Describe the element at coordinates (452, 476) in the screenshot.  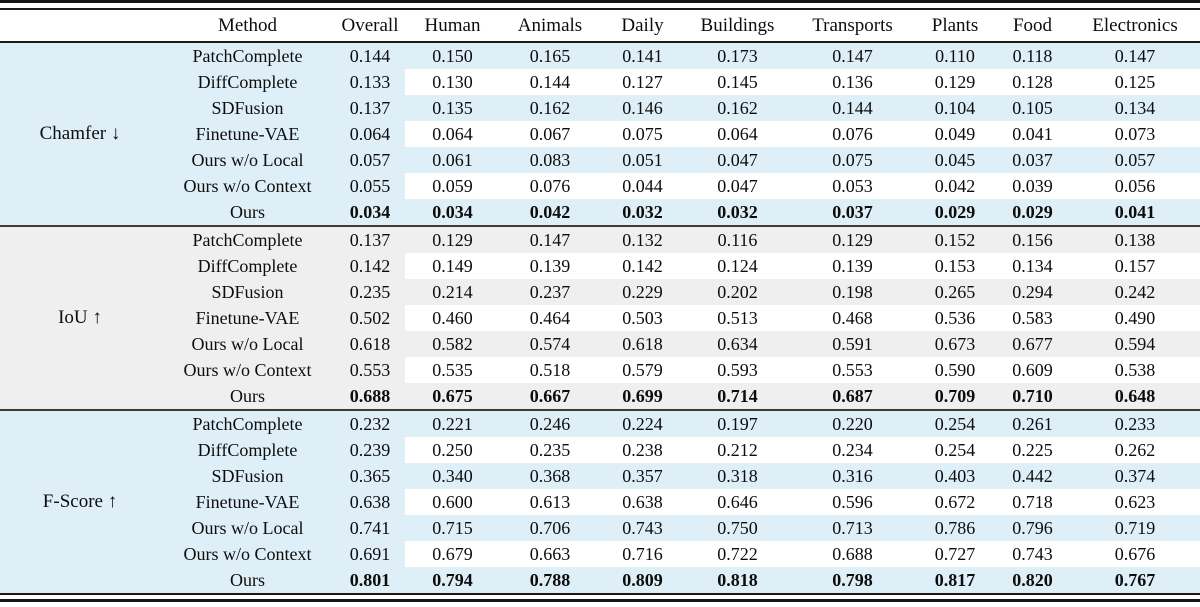
I see `value-cell: 0.340` at that location.